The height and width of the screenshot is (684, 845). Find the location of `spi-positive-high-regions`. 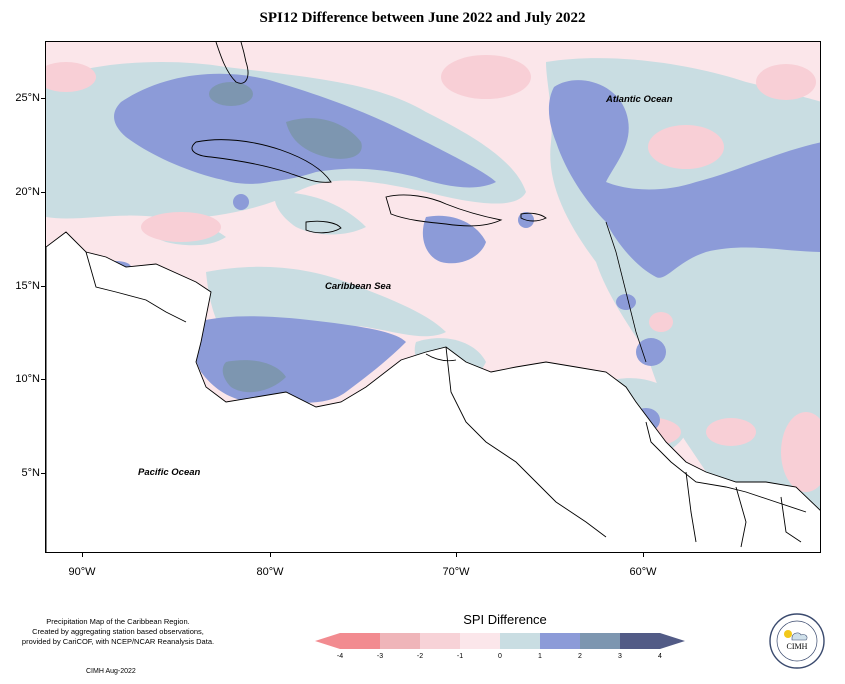

spi-positive-high-regions is located at coordinates (285, 237).